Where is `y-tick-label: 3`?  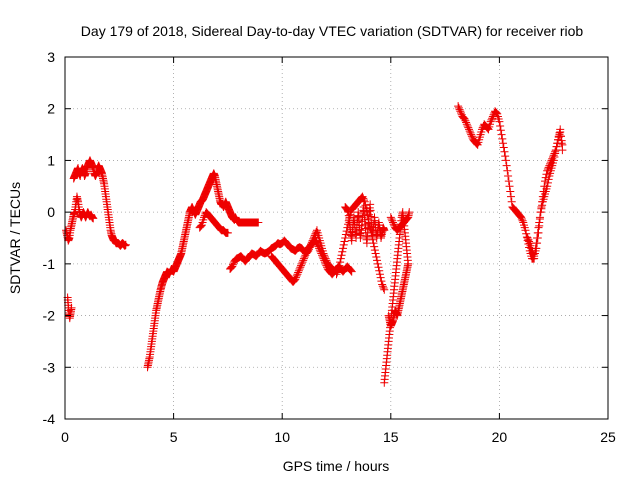
y-tick-label: 3 is located at coordinates (51, 57).